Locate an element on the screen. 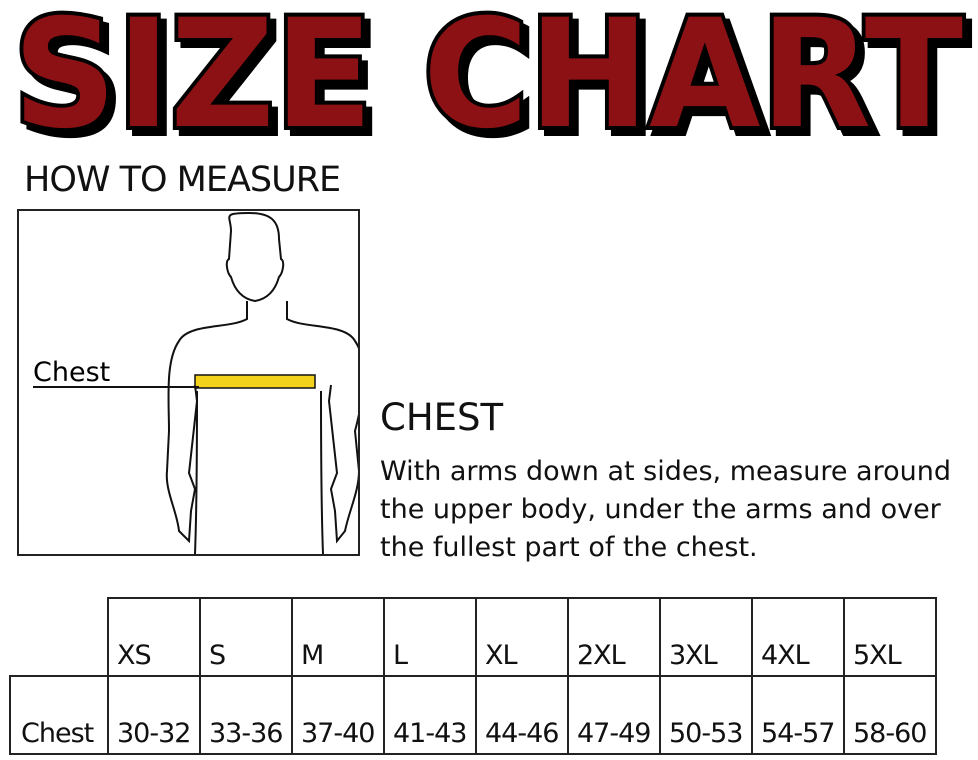  measurement-cell: 30-32 is located at coordinates (154, 715).